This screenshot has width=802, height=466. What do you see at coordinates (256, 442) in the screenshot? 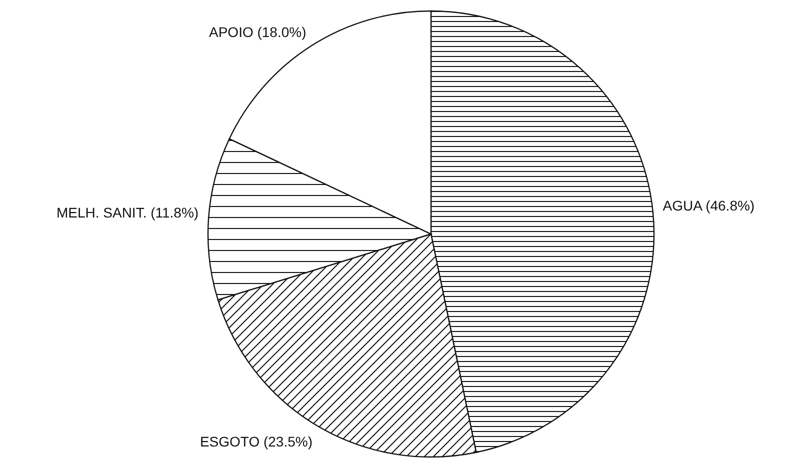
I see `slice-label: ESGOTO (23.5%)` at bounding box center [256, 442].